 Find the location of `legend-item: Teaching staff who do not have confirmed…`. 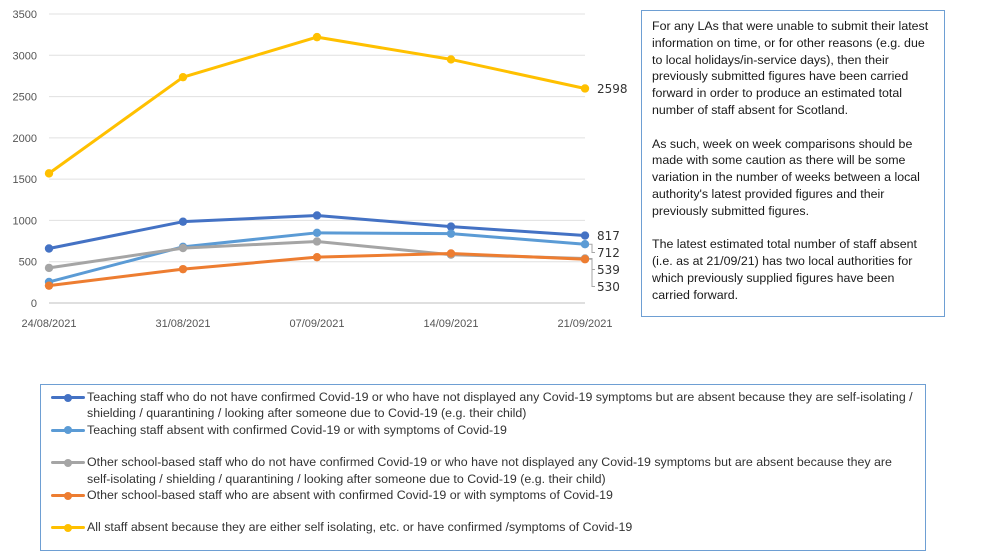

legend-item: Teaching staff who do not have confirmed… is located at coordinates (483, 405).